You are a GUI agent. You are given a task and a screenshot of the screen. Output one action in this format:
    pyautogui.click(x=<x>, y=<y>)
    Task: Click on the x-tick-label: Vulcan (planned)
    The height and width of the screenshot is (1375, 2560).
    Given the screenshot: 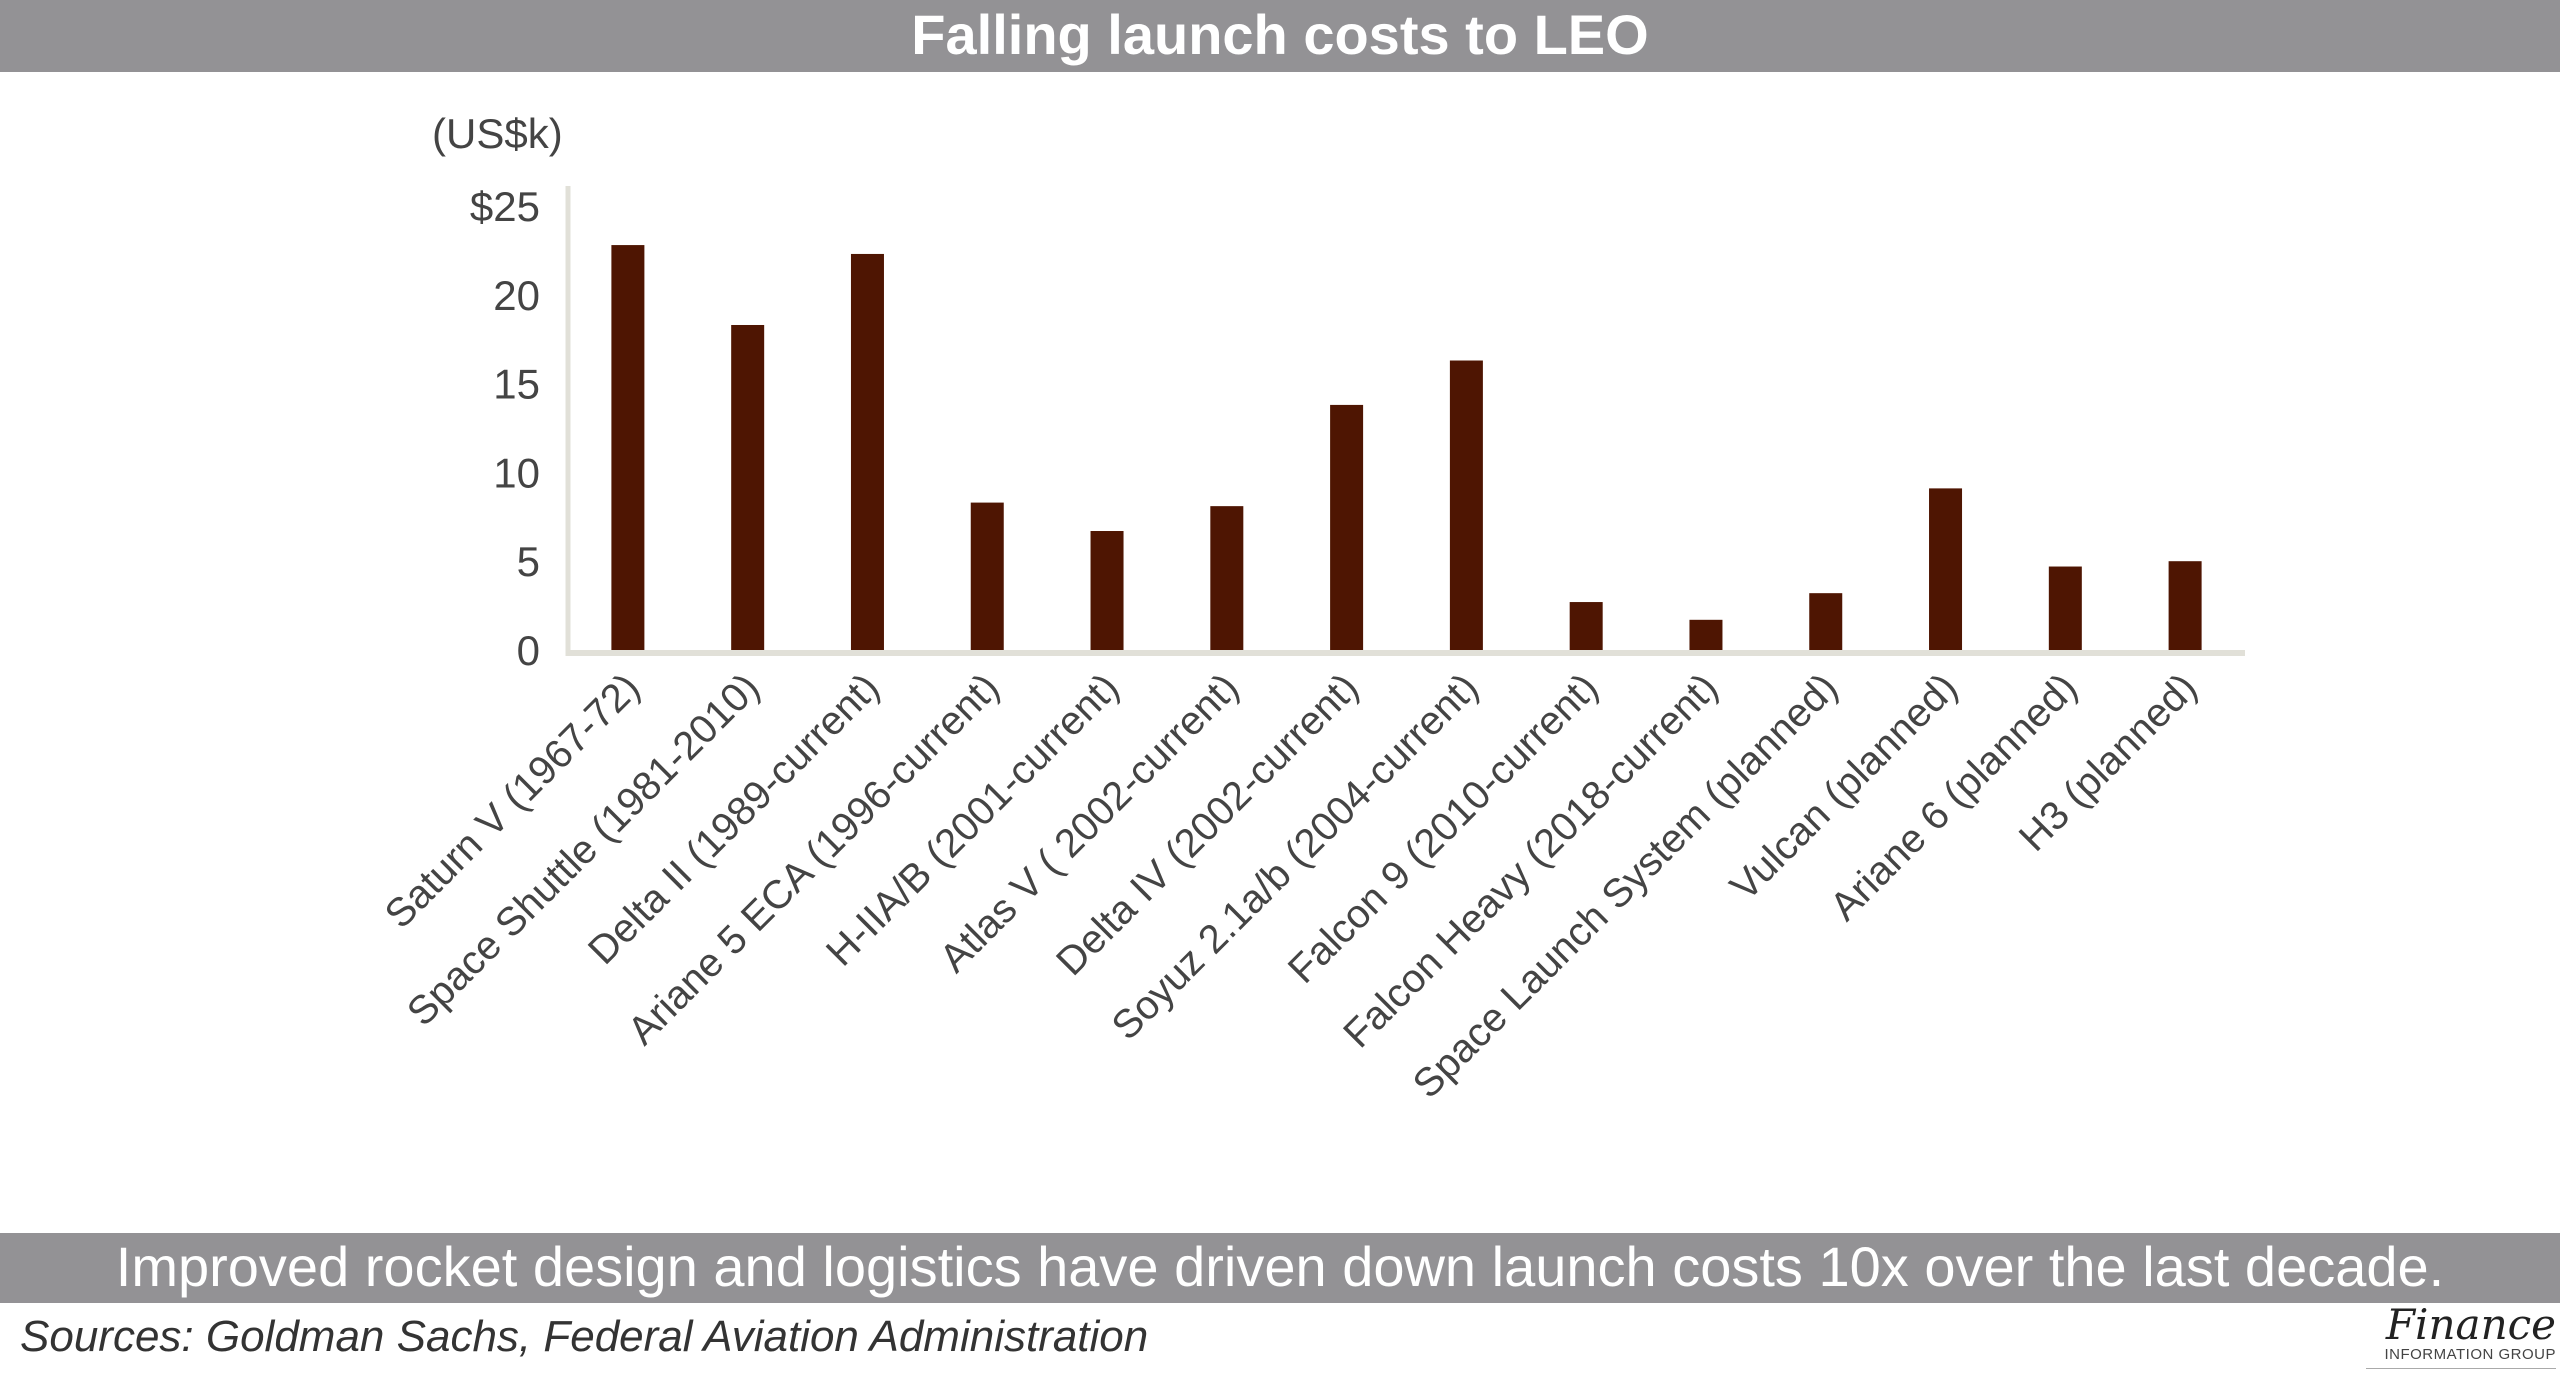 What is the action you would take?
    pyautogui.click(x=1844, y=787)
    